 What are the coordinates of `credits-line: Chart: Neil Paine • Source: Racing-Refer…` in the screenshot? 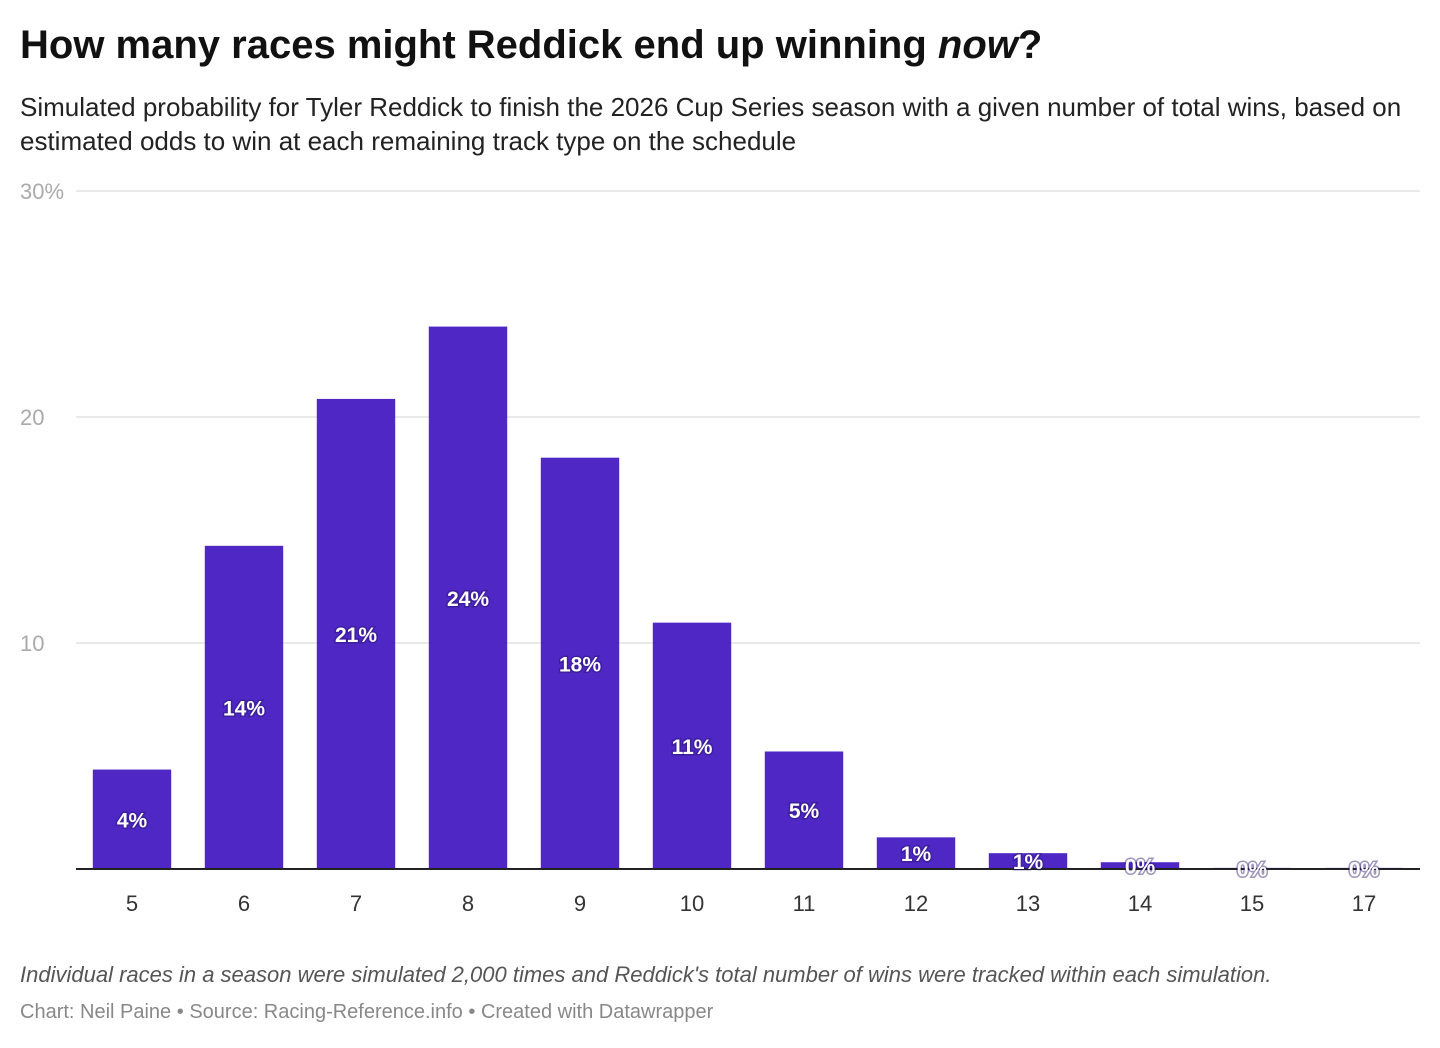 It's located at (366, 1012).